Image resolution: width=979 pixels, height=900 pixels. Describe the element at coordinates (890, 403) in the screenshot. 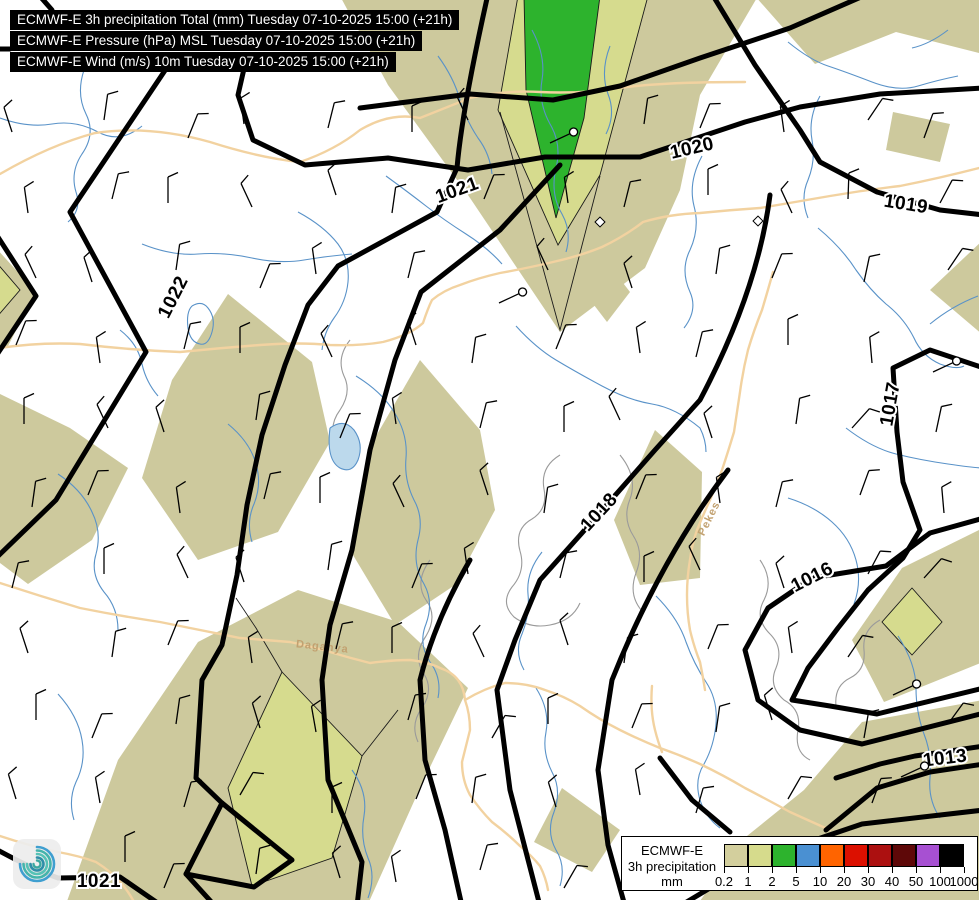

I see `isobar-label: 1017` at that location.